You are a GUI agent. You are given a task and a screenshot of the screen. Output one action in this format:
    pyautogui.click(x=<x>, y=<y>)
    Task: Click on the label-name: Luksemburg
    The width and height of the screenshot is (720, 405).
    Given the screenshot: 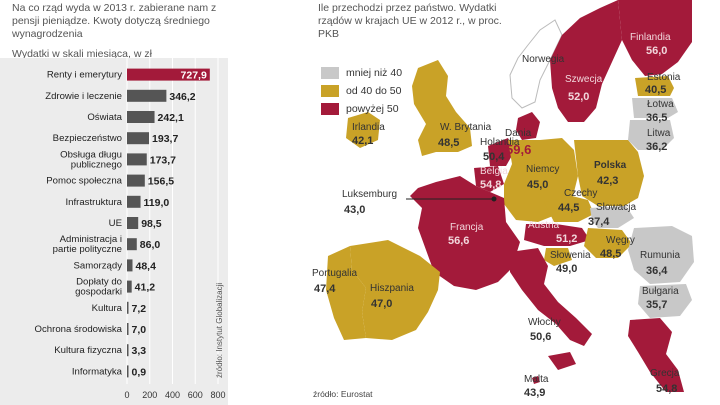 What is the action you would take?
    pyautogui.click(x=369, y=194)
    